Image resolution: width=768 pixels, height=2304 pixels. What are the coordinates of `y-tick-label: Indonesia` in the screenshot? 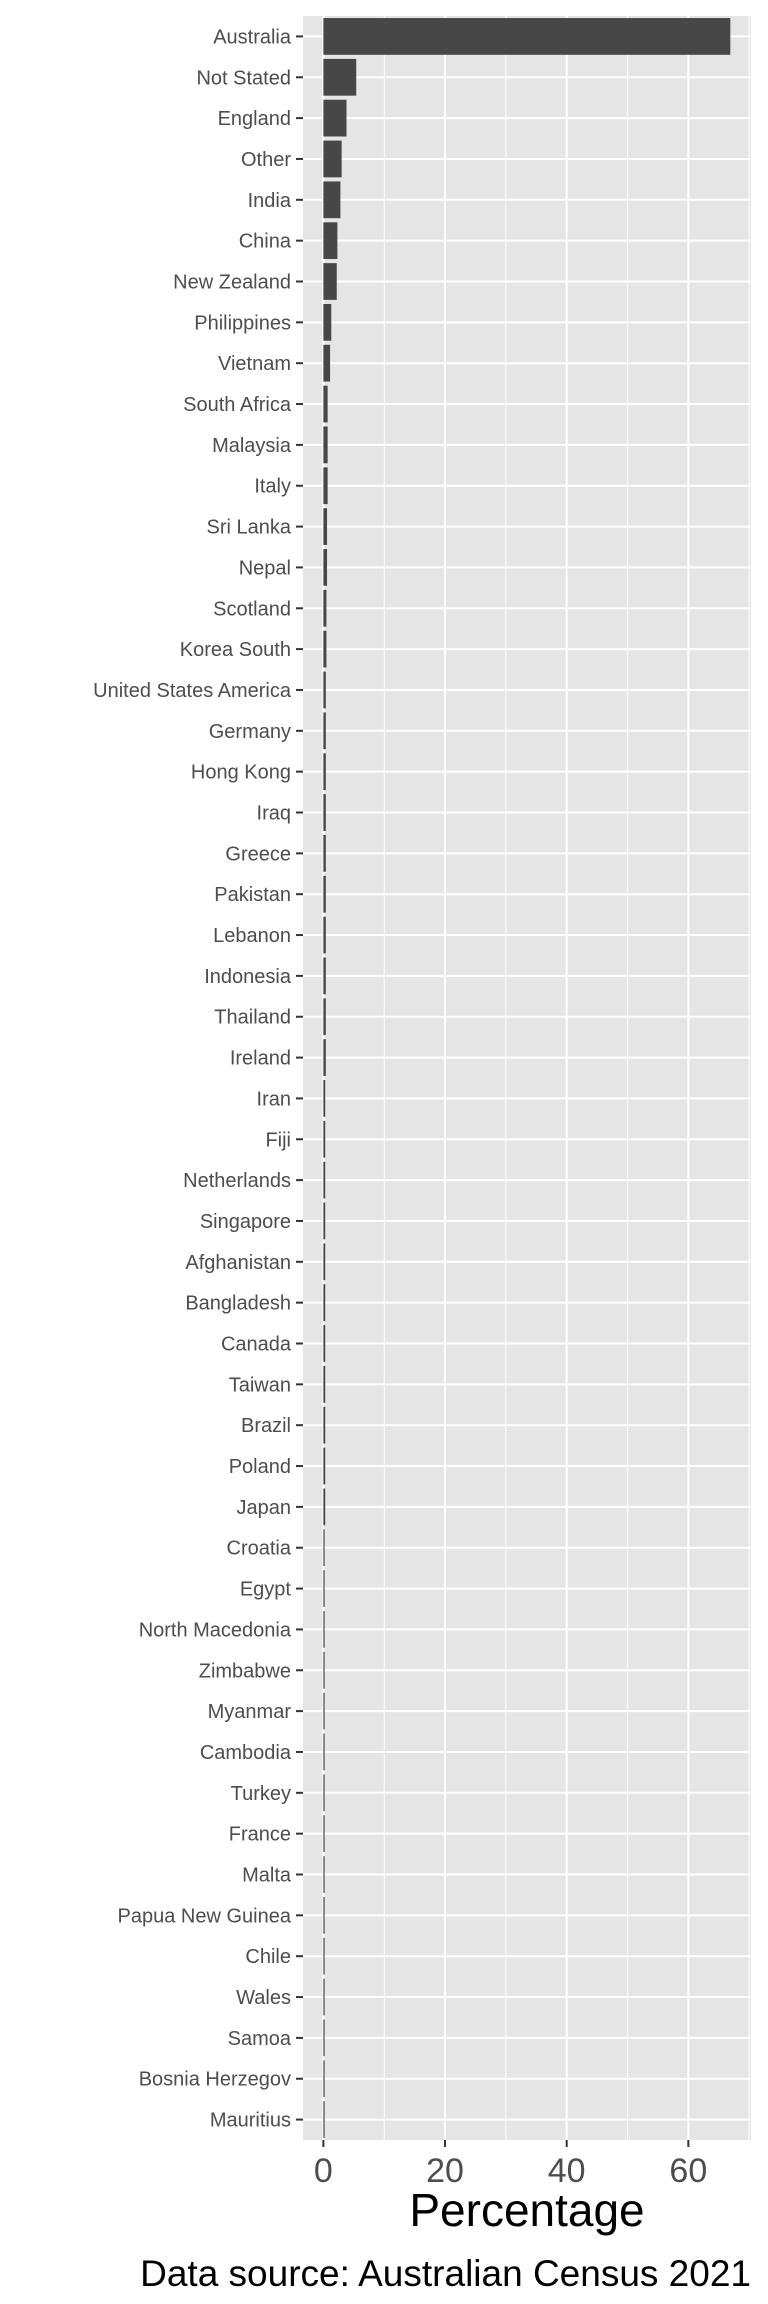 It's located at (248, 977).